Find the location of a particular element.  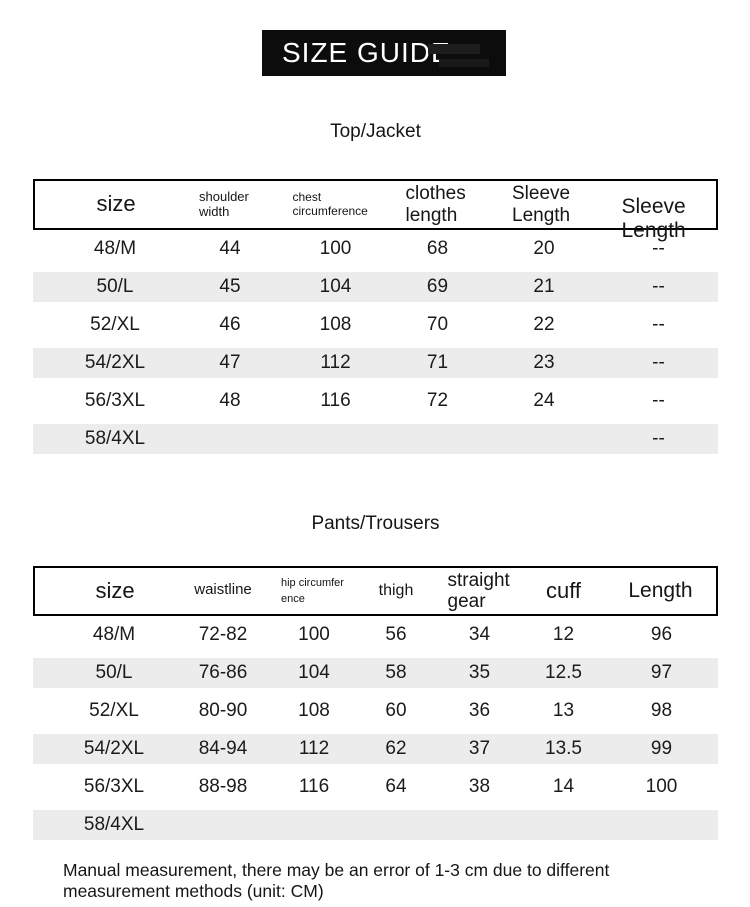

cell-waistline: 80-90 is located at coordinates (223, 711).